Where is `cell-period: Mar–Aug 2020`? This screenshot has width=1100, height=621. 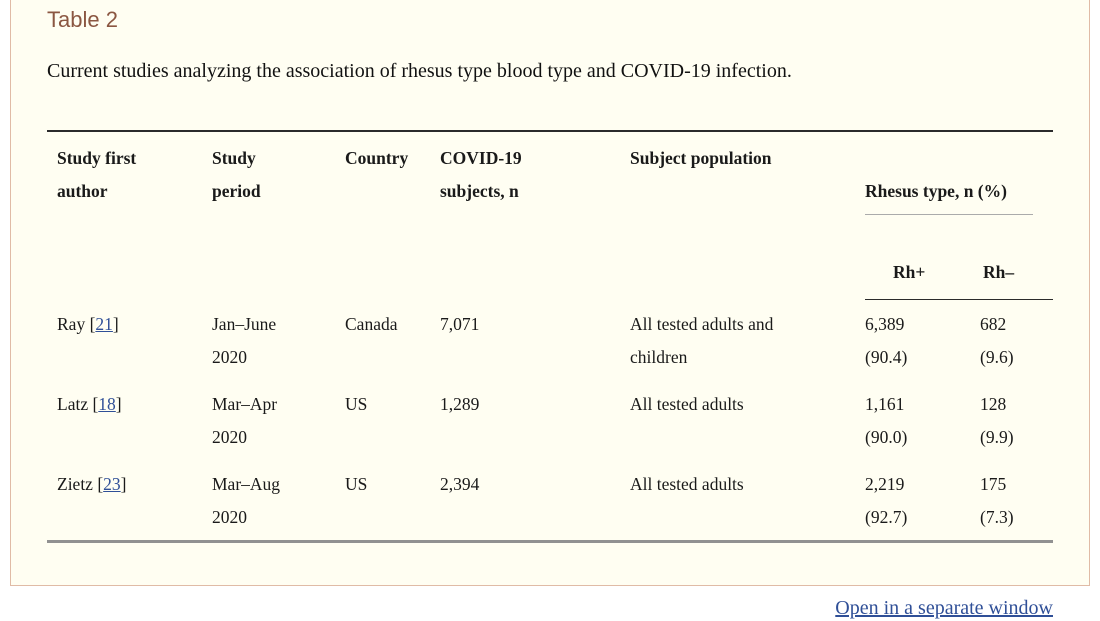 cell-period: Mar–Aug 2020 is located at coordinates (246, 500).